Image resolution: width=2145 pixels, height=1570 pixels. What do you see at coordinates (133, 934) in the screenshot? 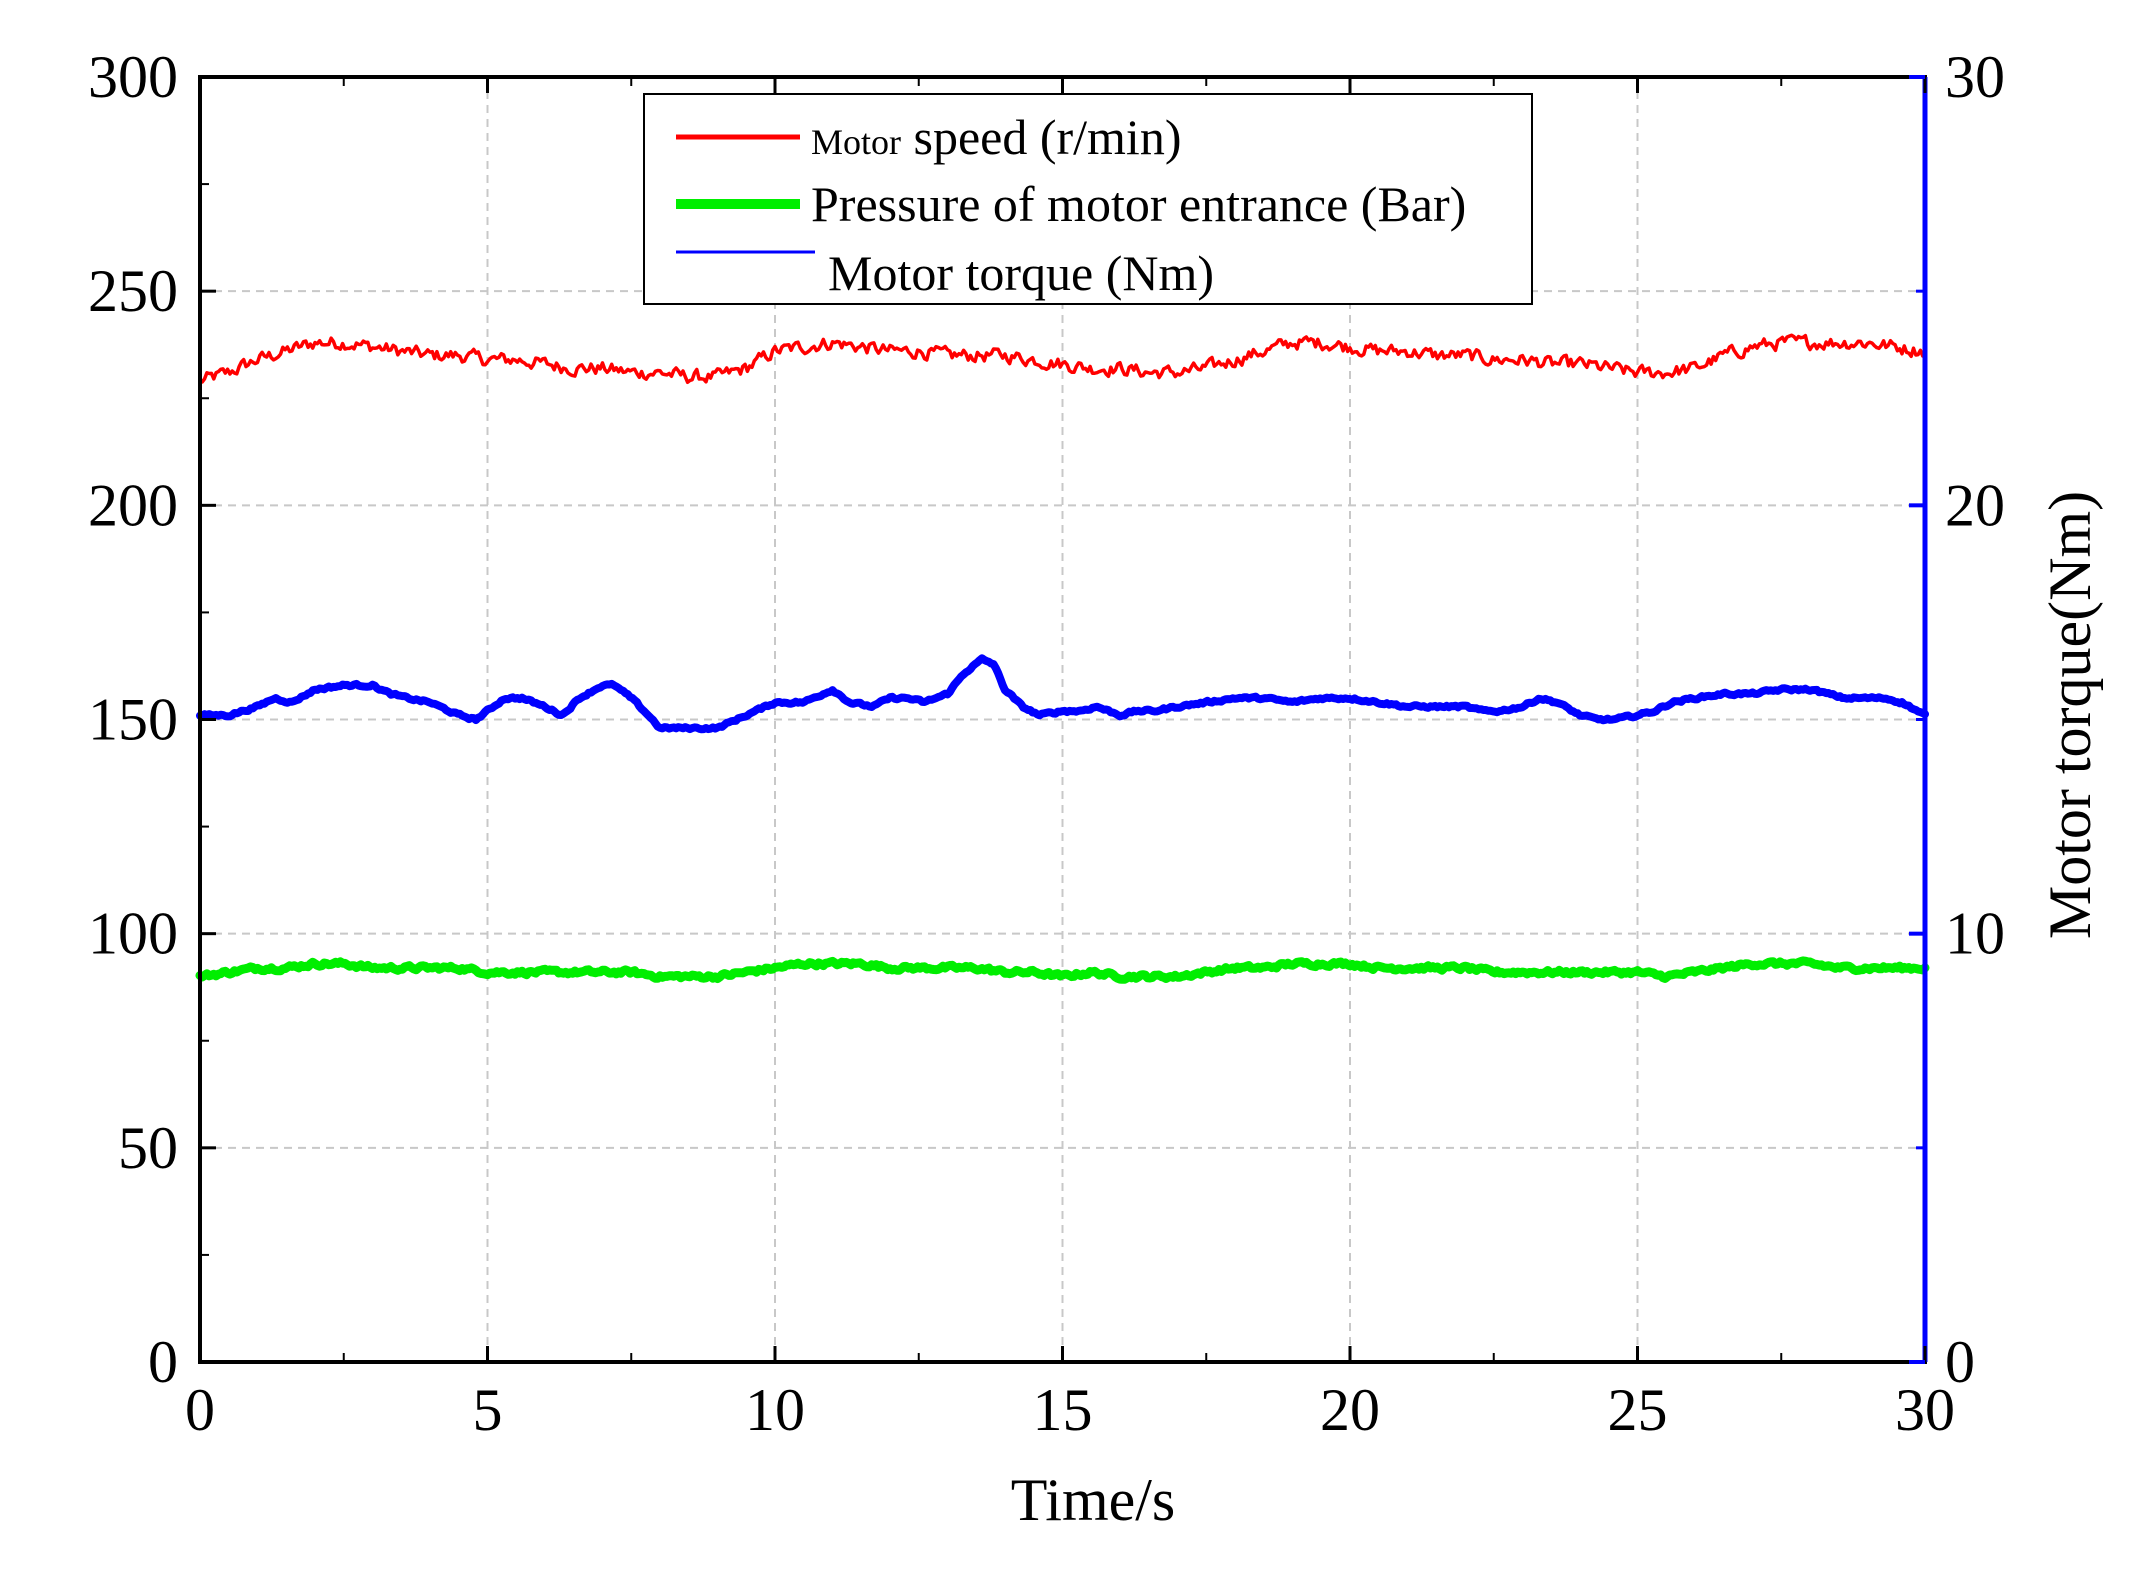
I see `y-left-tick-label: 100` at bounding box center [133, 934].